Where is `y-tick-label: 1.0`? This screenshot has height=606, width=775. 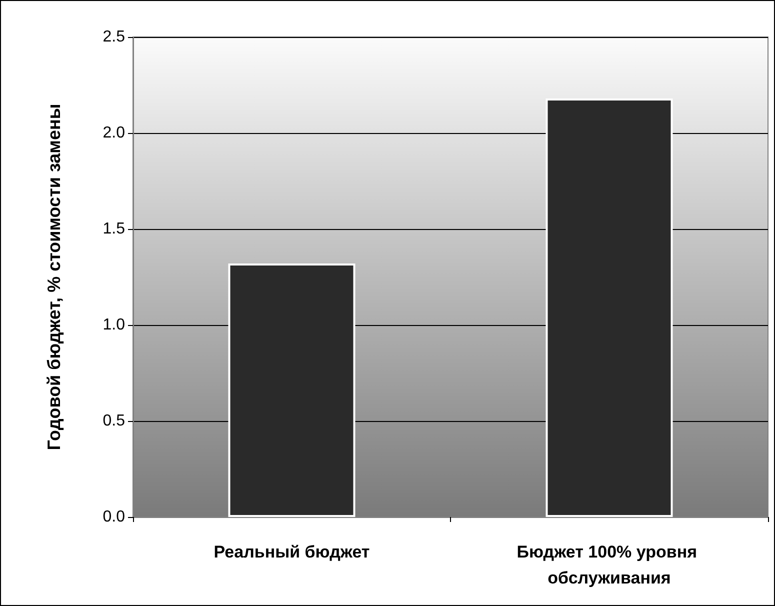
y-tick-label: 1.0 is located at coordinates (114, 325).